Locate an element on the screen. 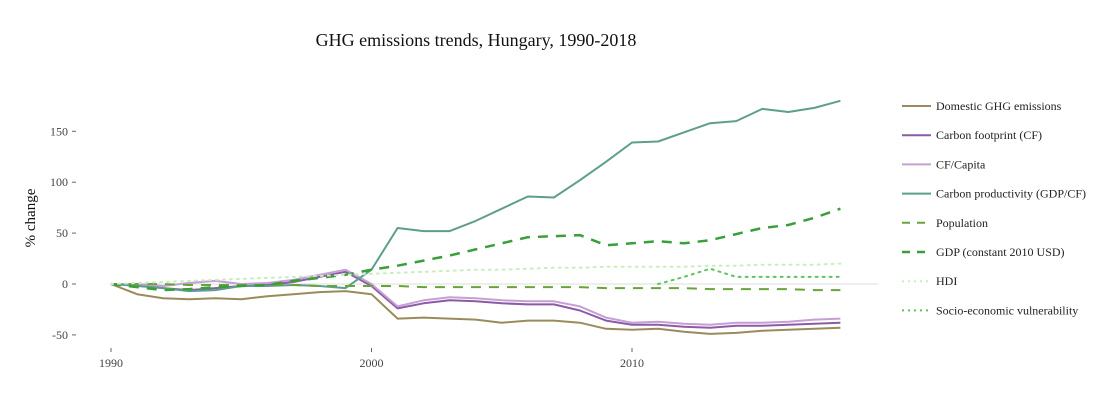 Image resolution: width=1120 pixels, height=400 pixels. legend-item: GDP (constant 2010 USD) is located at coordinates (983, 252).